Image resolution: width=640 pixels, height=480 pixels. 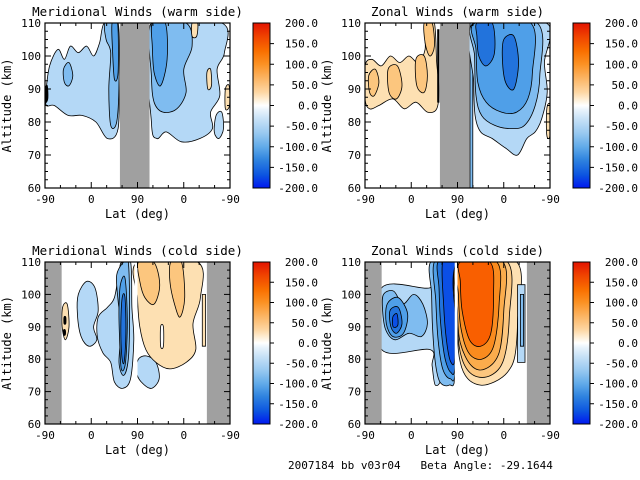 I want to click on panel-title: Zonal Winds (warm side), so click(x=457, y=11).